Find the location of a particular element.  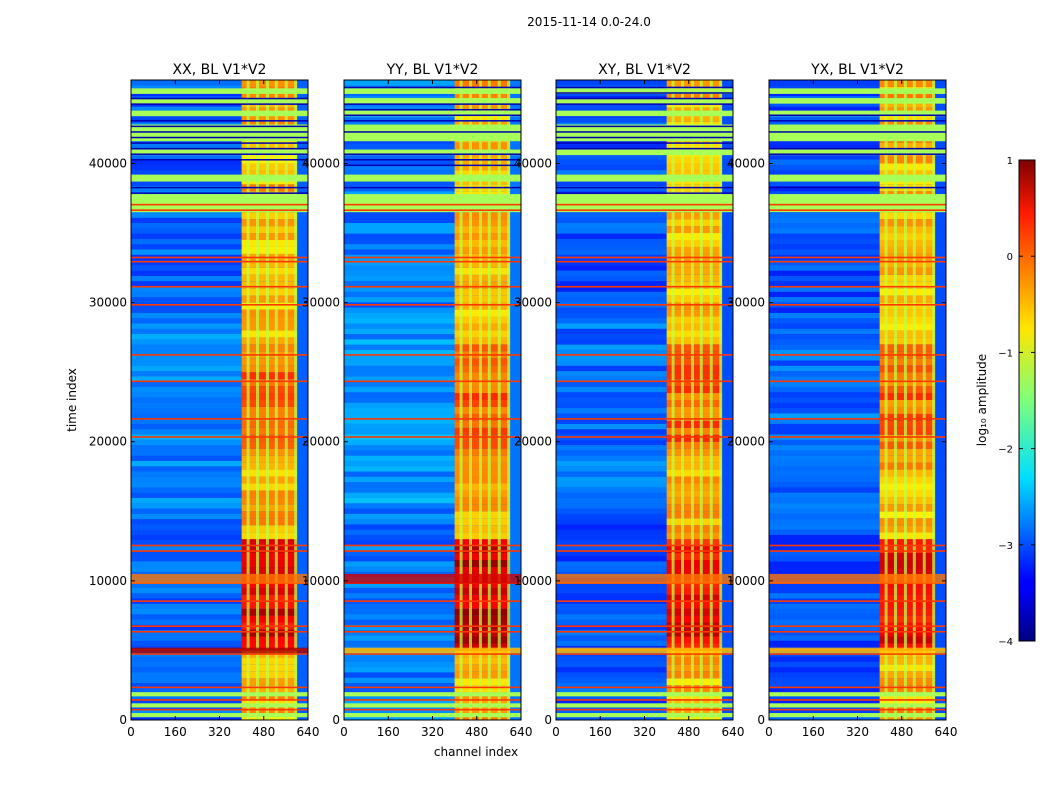

x-axis-label: channel index is located at coordinates (476, 752).